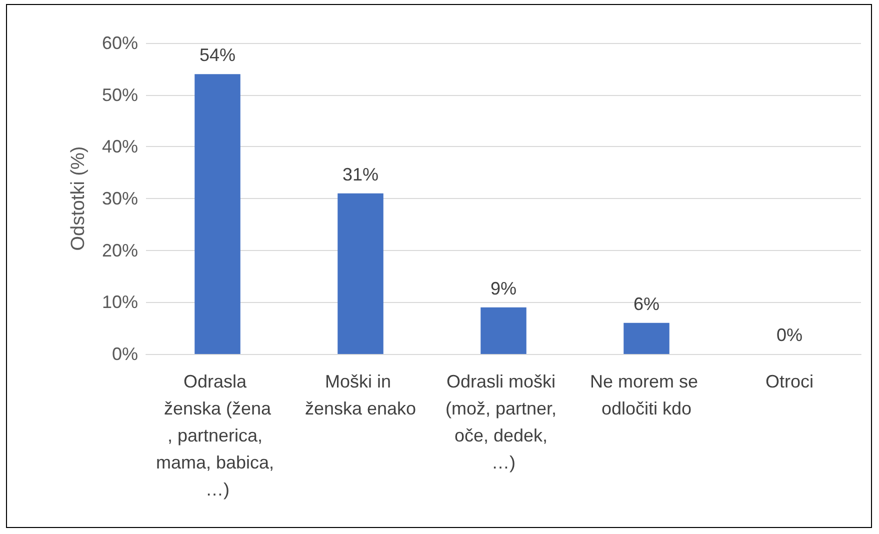  I want to click on x-tick-label: Odrasli moški (mož, partner, oče, dedek, …), so click(503, 422).